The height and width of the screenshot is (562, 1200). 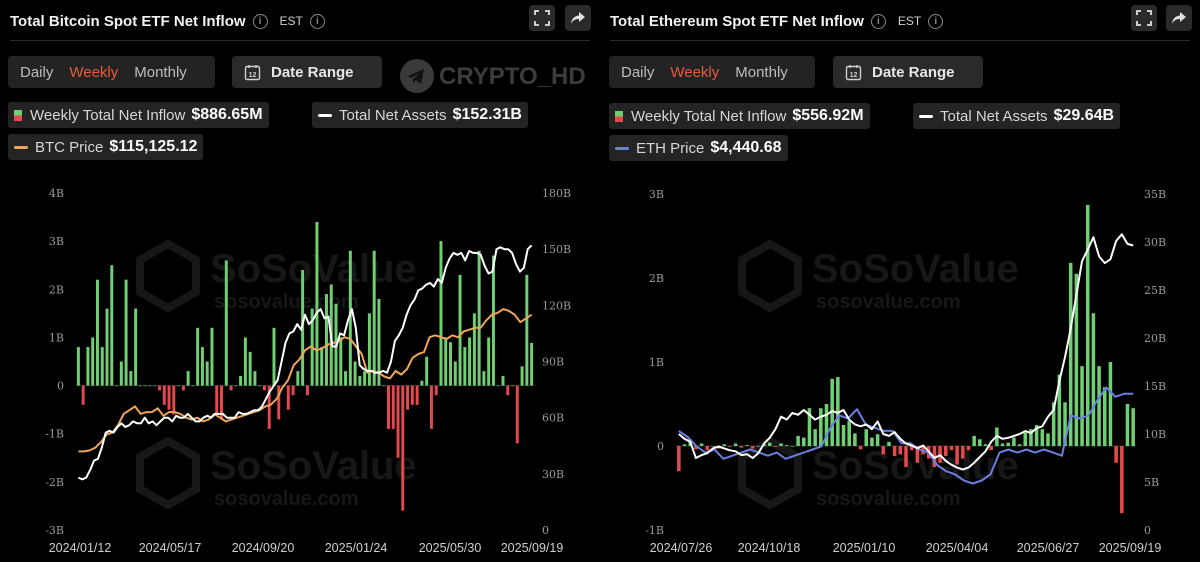 What do you see at coordinates (619, 116) in the screenshot?
I see `inflow-swatch` at bounding box center [619, 116].